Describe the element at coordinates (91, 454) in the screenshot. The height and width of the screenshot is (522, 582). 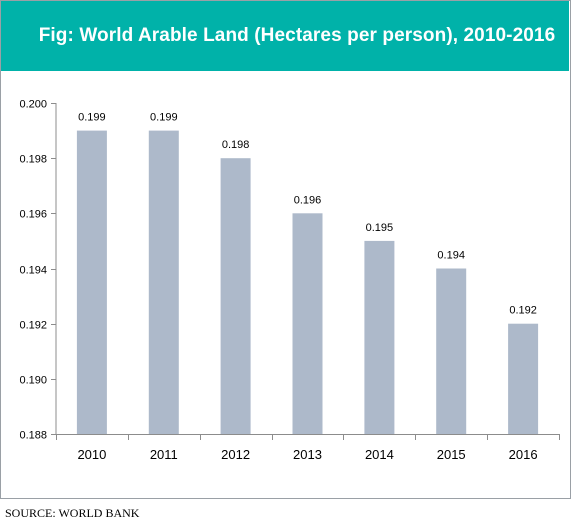
I see `x-tick-label-2010: 2010` at that location.